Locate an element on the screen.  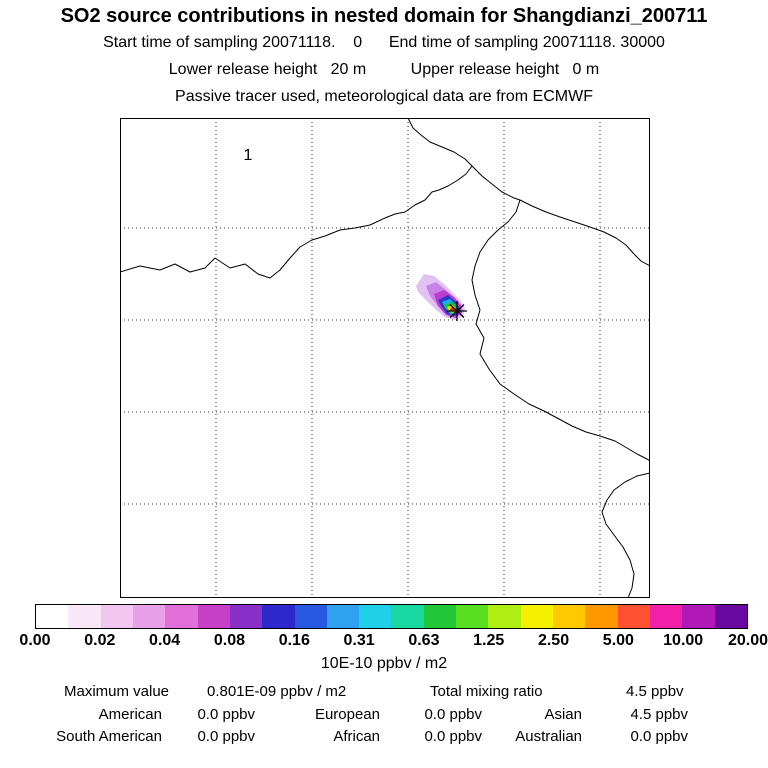
colorbar-tick-label: 20.00 is located at coordinates (747, 640).